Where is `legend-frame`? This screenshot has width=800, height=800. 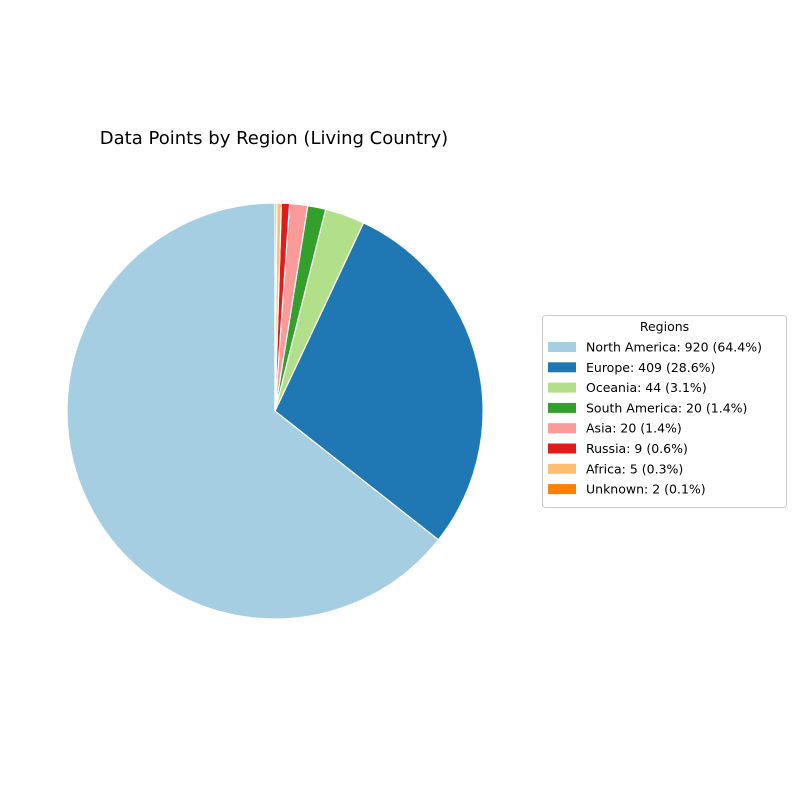
legend-frame is located at coordinates (664, 411).